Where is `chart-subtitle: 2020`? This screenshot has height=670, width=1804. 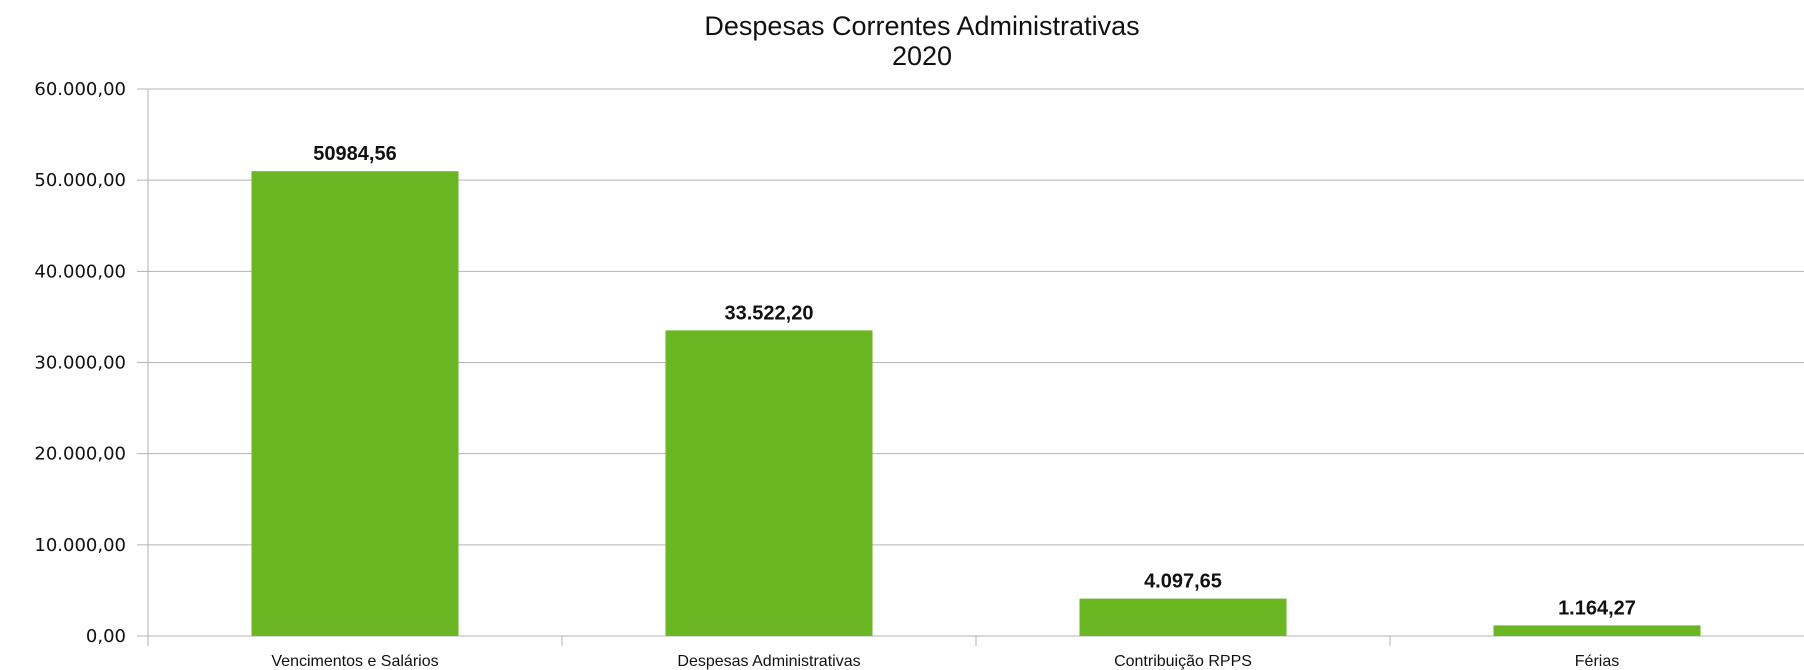
chart-subtitle: 2020 is located at coordinates (922, 56).